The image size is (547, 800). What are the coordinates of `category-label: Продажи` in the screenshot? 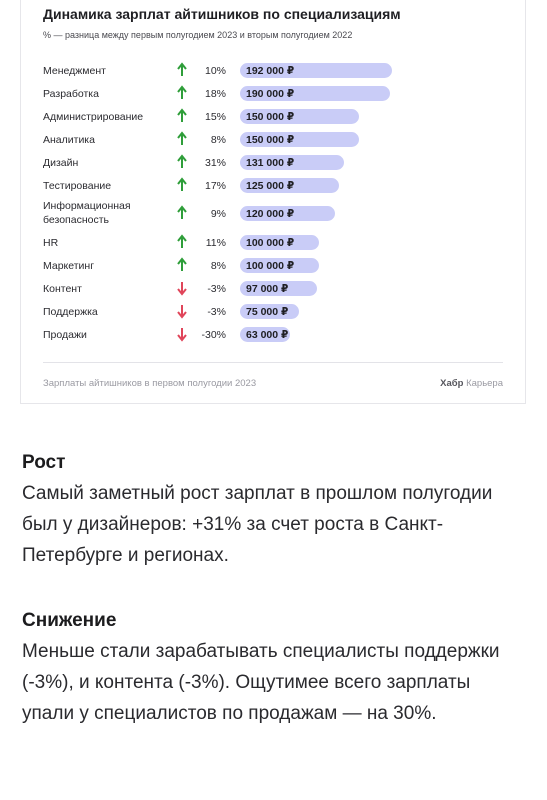 It's located at (65, 335).